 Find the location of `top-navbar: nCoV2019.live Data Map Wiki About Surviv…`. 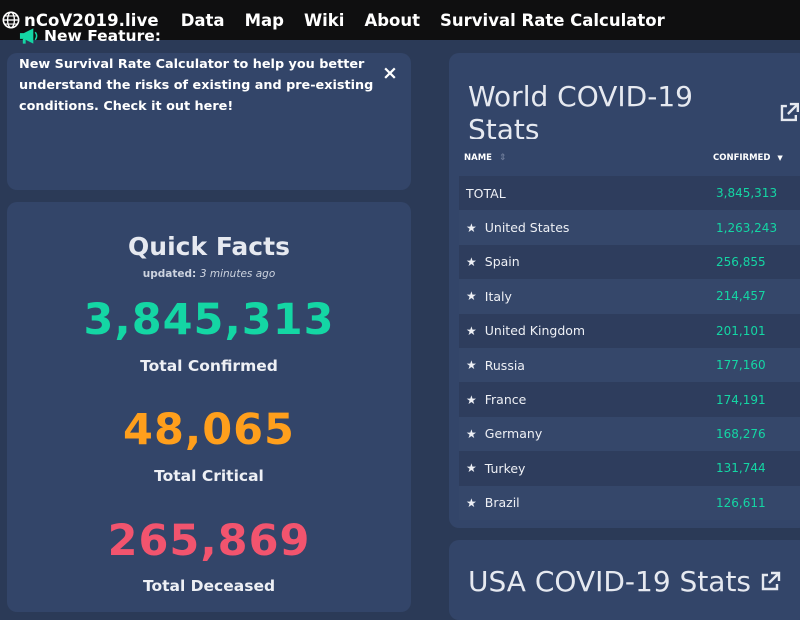

top-navbar: nCoV2019.live Data Map Wiki About Surviv… is located at coordinates (400, 20).